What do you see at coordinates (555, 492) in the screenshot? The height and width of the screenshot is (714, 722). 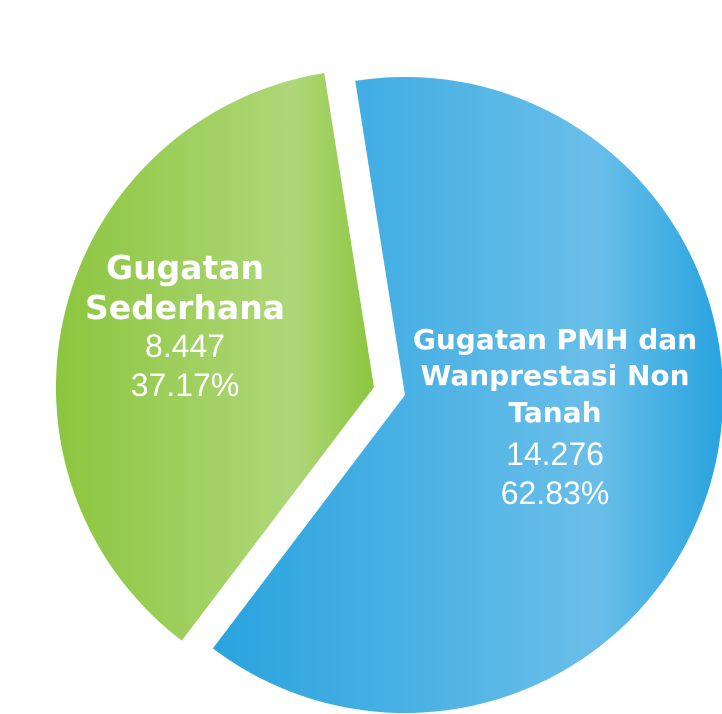 I see `percentage-label: 62.83%` at bounding box center [555, 492].